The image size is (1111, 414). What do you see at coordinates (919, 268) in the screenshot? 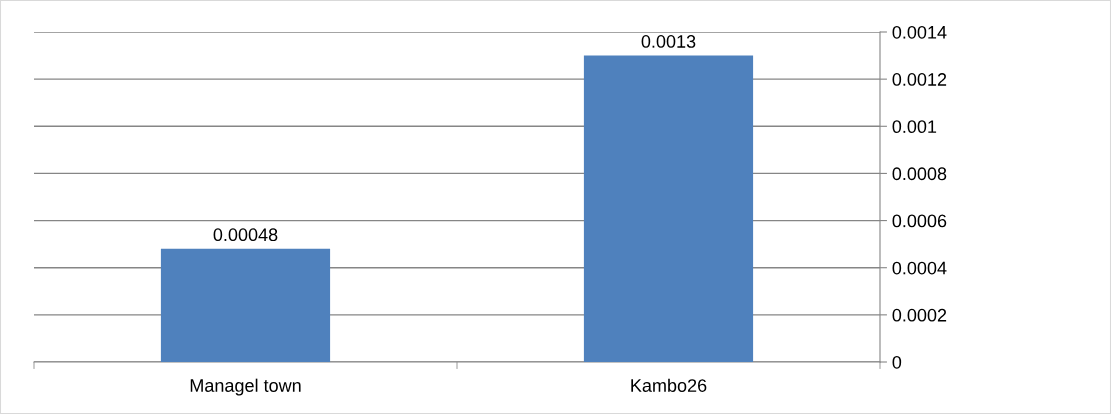
I see `y-tick-label: 0.0004` at bounding box center [919, 268].